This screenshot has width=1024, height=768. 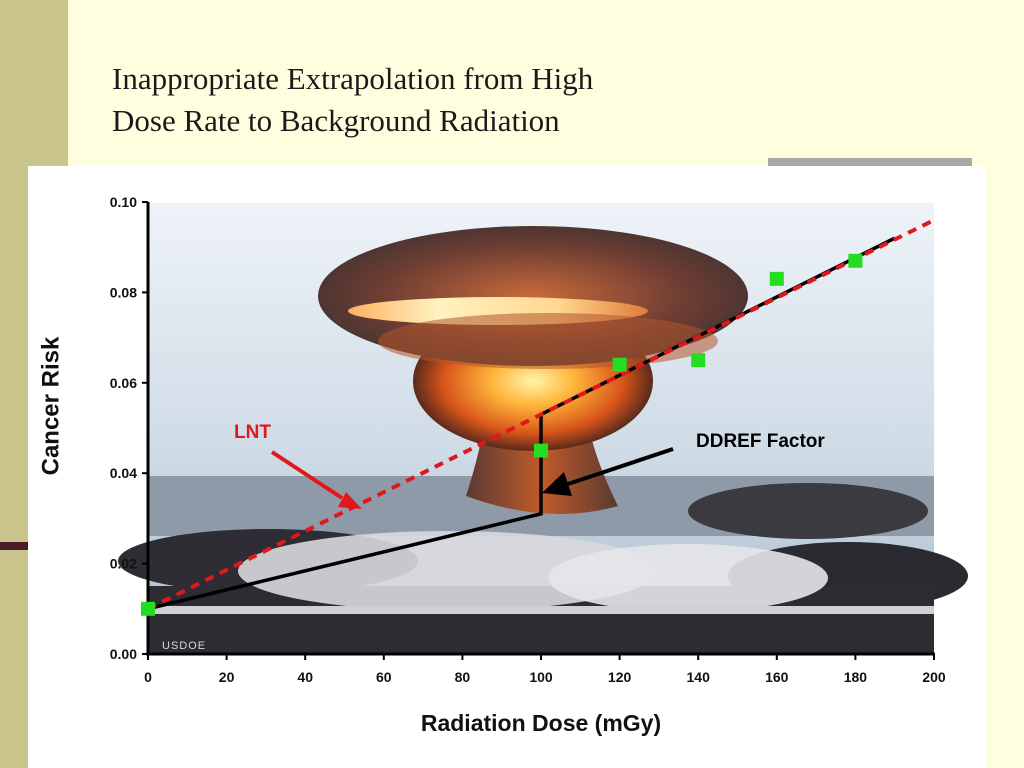 I want to click on x-tick-label: 40, so click(x=305, y=677).